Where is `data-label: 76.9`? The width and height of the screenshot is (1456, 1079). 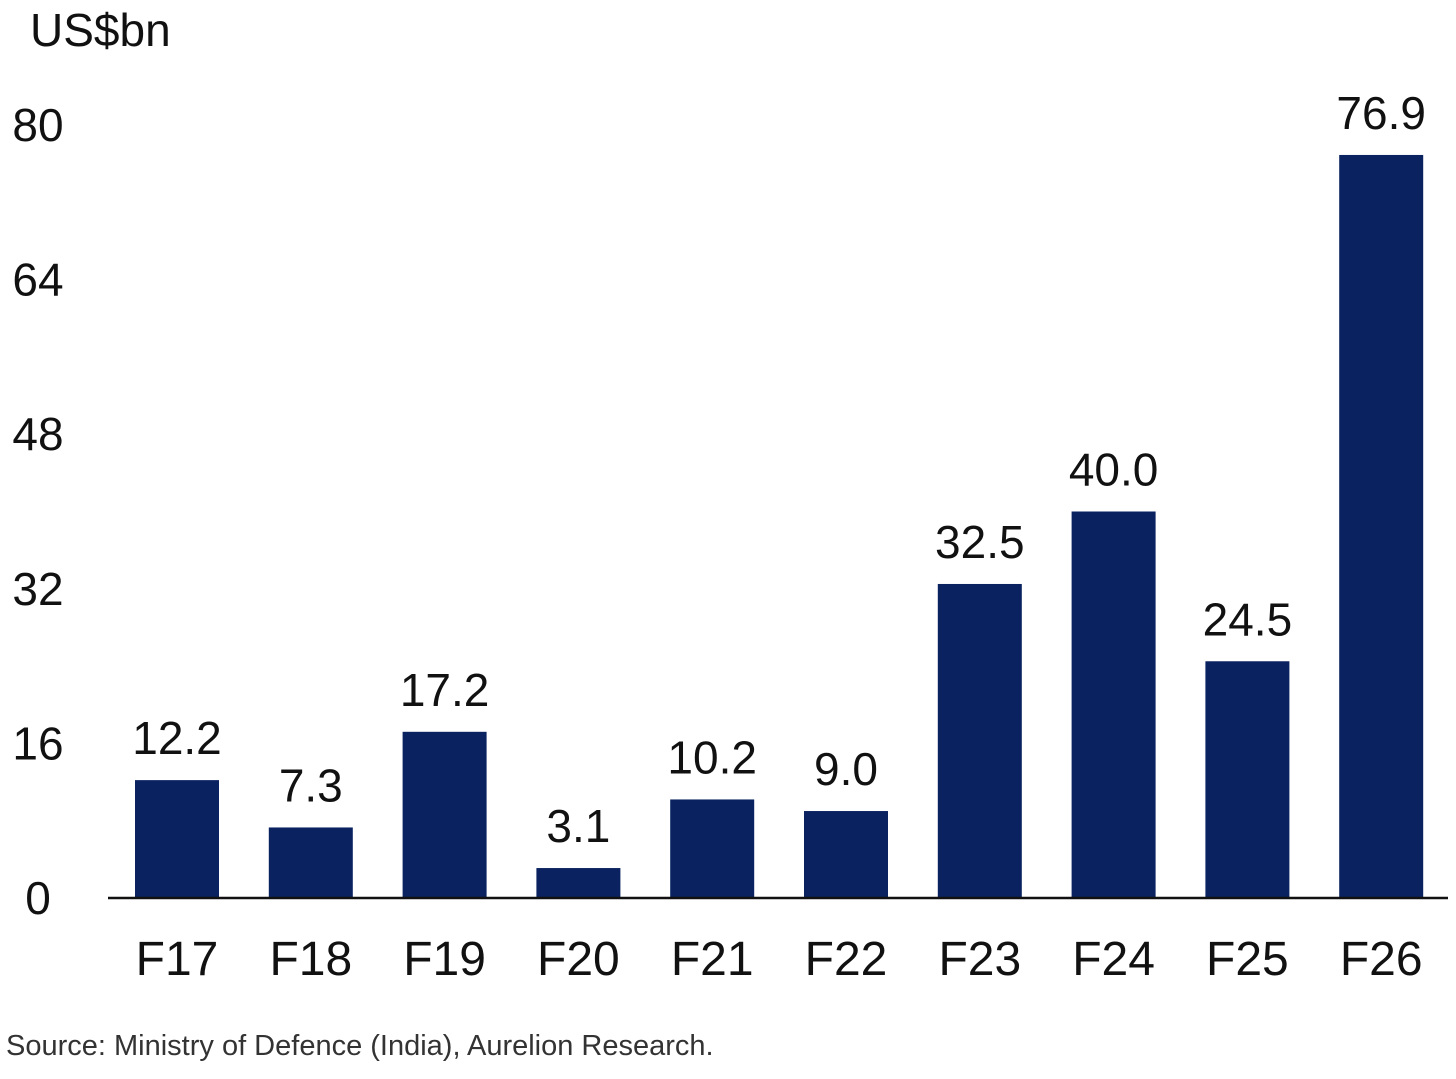
data-label: 76.9 is located at coordinates (1381, 113).